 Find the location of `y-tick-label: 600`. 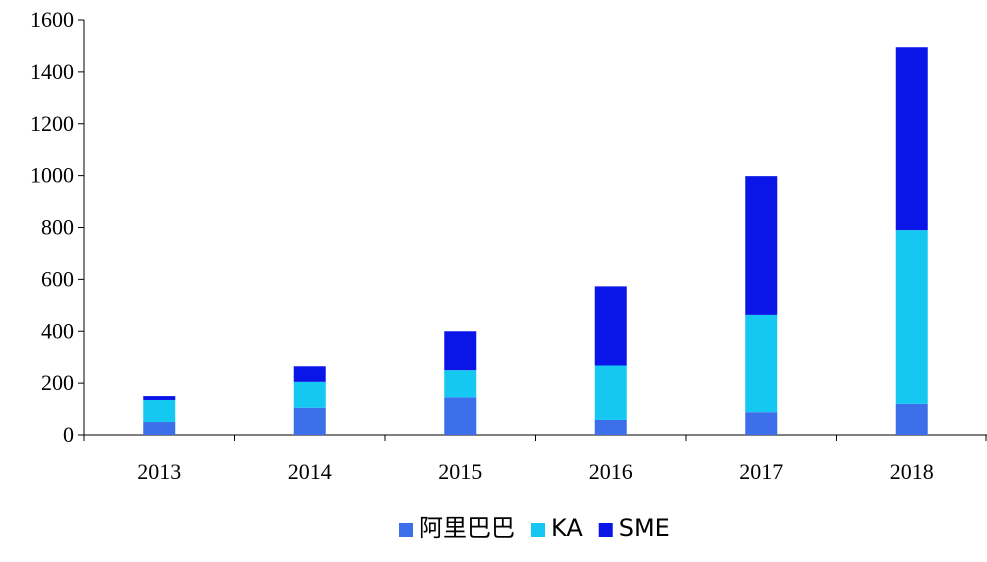

y-tick-label: 600 is located at coordinates (57, 278).